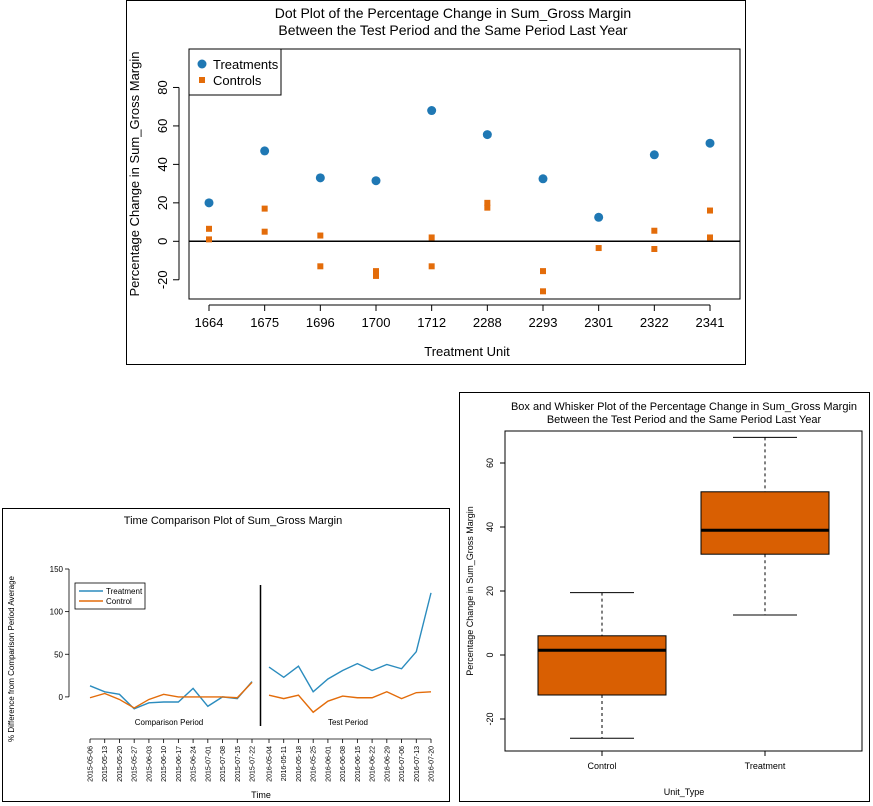 The image size is (873, 806). Describe the element at coordinates (376, 322) in the screenshot. I see `dot-x-tick-label: 1700` at that location.